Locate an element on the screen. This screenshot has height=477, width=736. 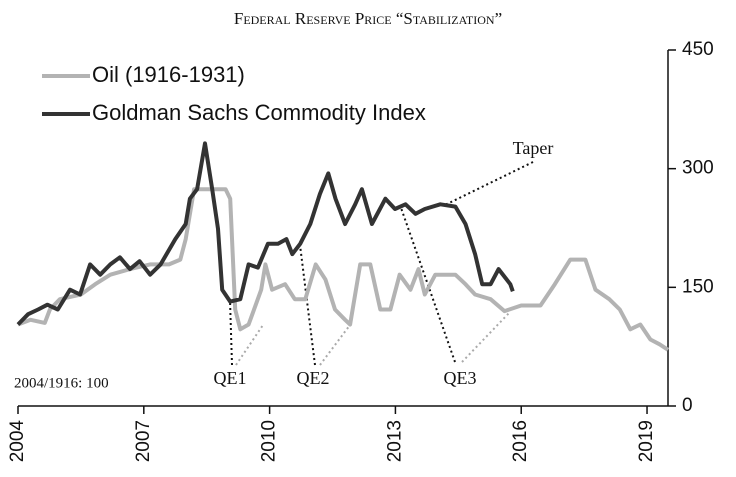
annotation: QE3 is located at coordinates (460, 378).